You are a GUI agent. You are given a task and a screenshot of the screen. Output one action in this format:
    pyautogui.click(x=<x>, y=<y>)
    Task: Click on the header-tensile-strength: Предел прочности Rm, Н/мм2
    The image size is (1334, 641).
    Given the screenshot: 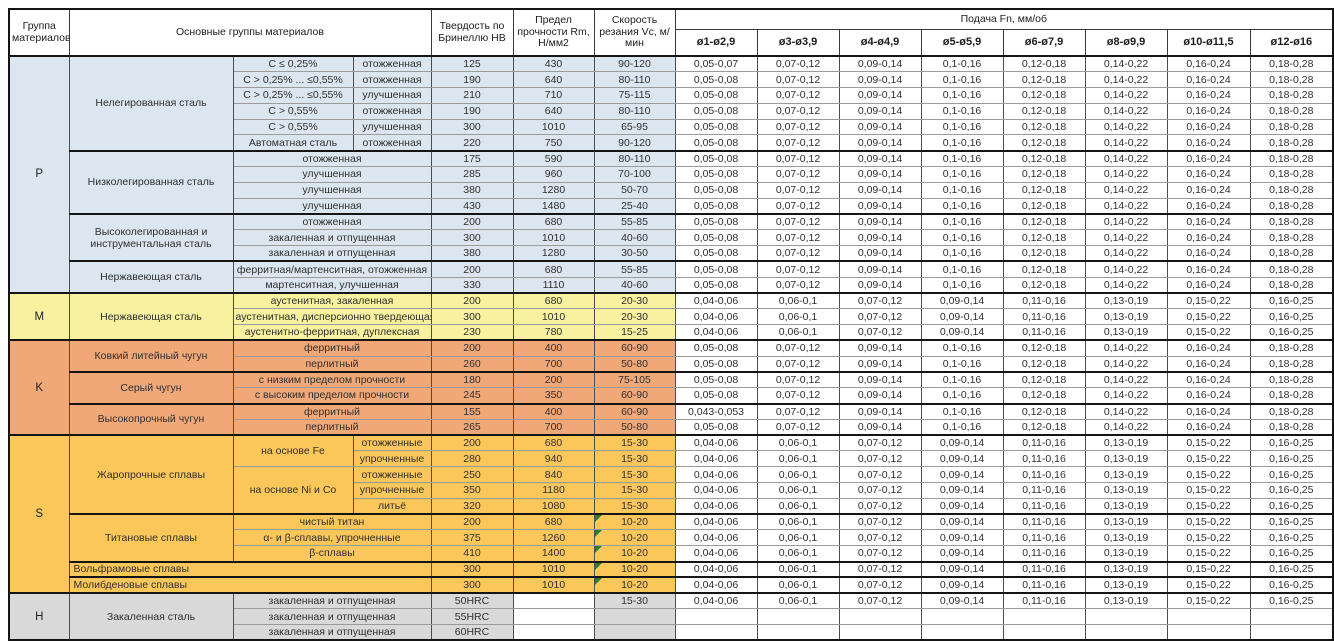 What is the action you would take?
    pyautogui.click(x=553, y=32)
    